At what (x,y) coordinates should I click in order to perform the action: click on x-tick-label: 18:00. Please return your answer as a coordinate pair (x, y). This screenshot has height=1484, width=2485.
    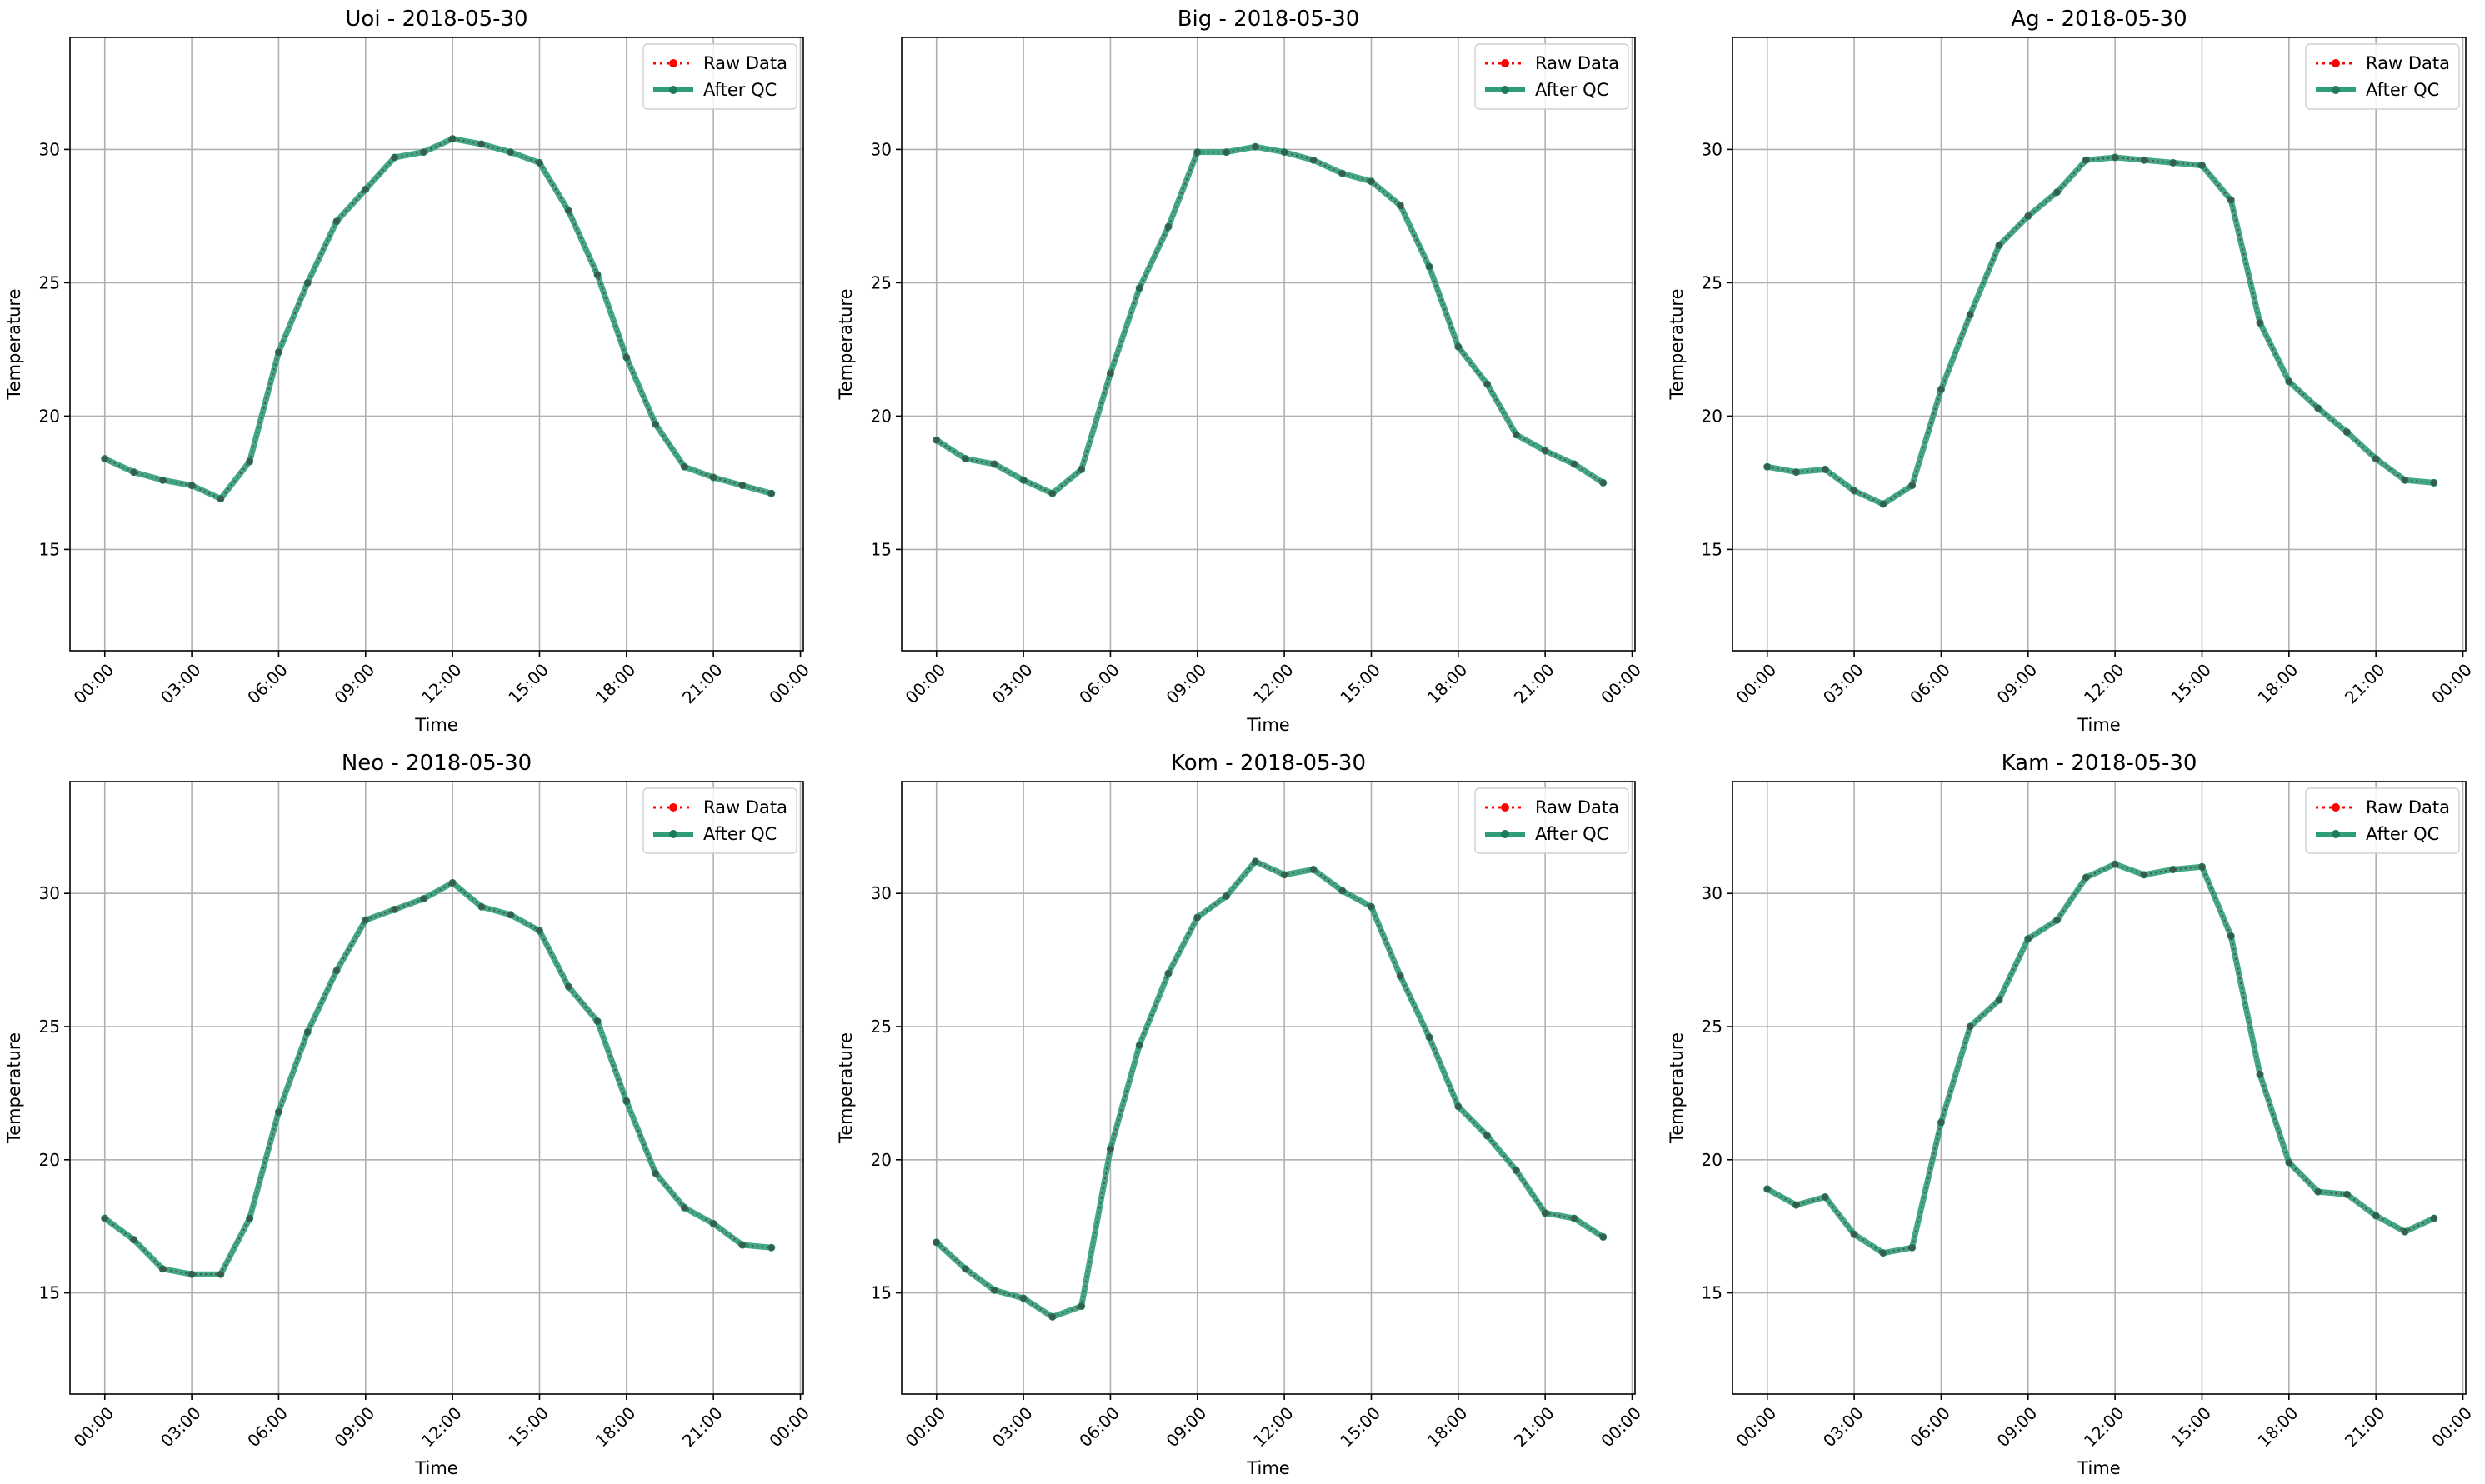
    Looking at the image, I should click on (1447, 1427).